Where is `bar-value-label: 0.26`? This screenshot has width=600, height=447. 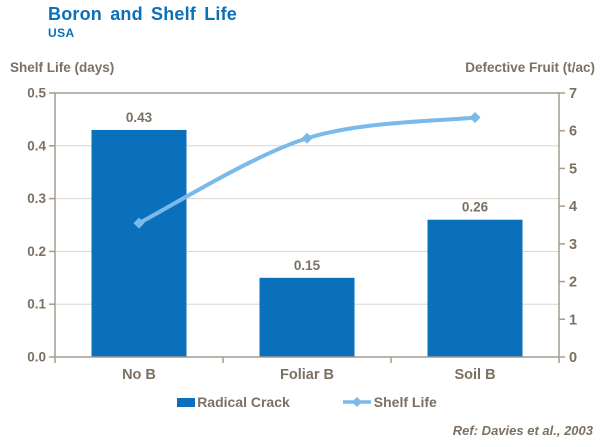 bar-value-label: 0.26 is located at coordinates (475, 207).